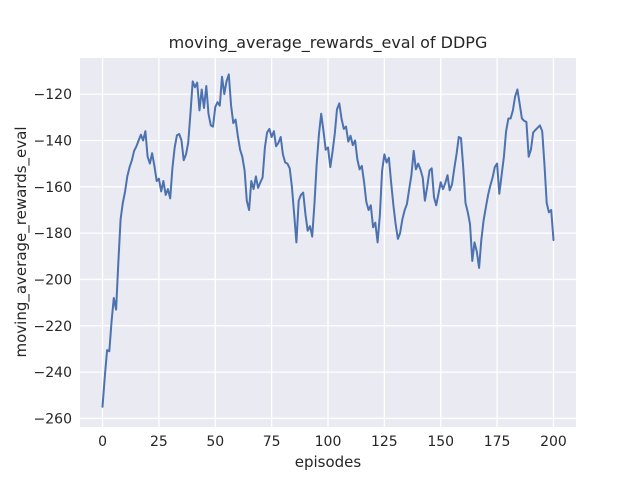 The width and height of the screenshot is (640, 480). I want to click on chart-title: moving_average_rewards_eval of DDPG, so click(328, 42).